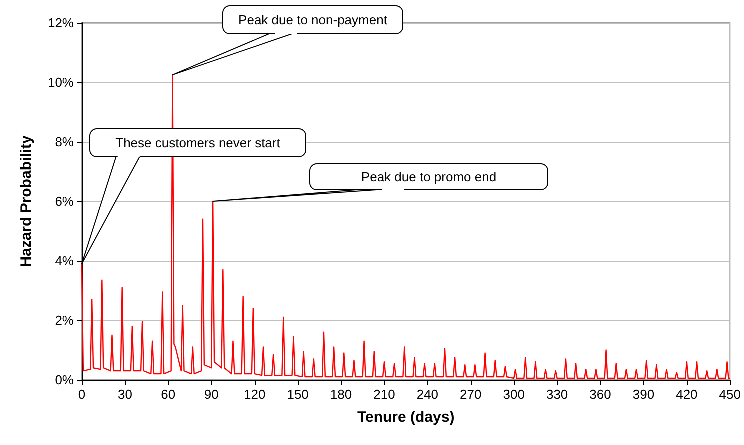 This screenshot has width=744, height=445. I want to click on x-tick-label: 360, so click(601, 394).